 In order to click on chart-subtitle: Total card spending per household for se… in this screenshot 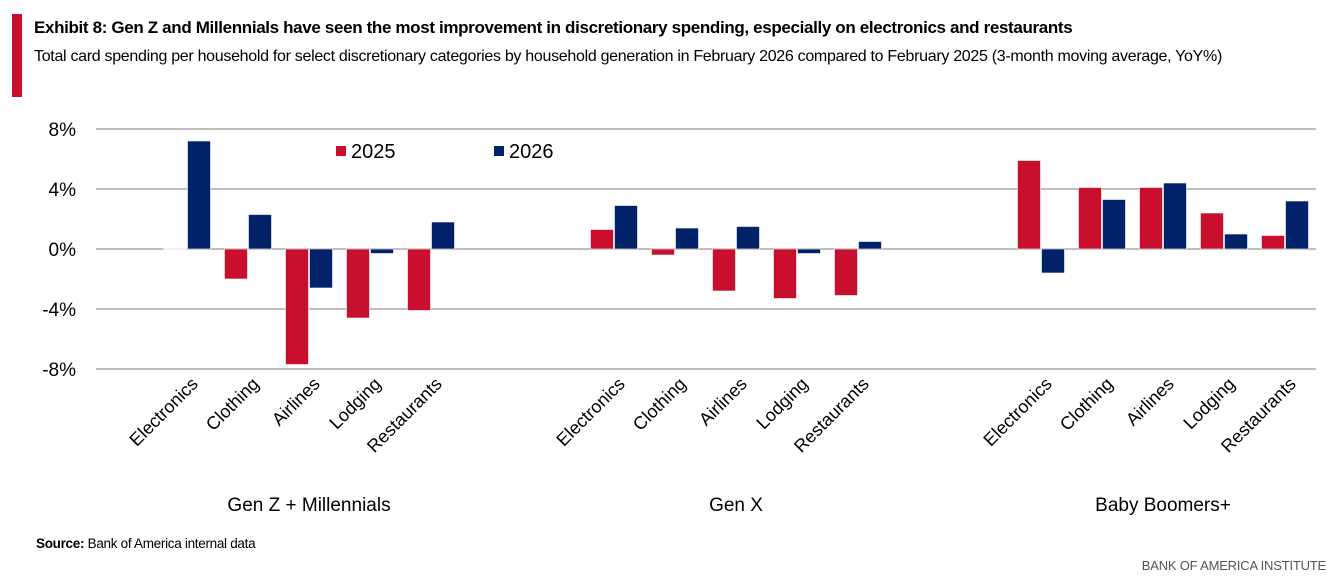, I will do `click(628, 56)`.